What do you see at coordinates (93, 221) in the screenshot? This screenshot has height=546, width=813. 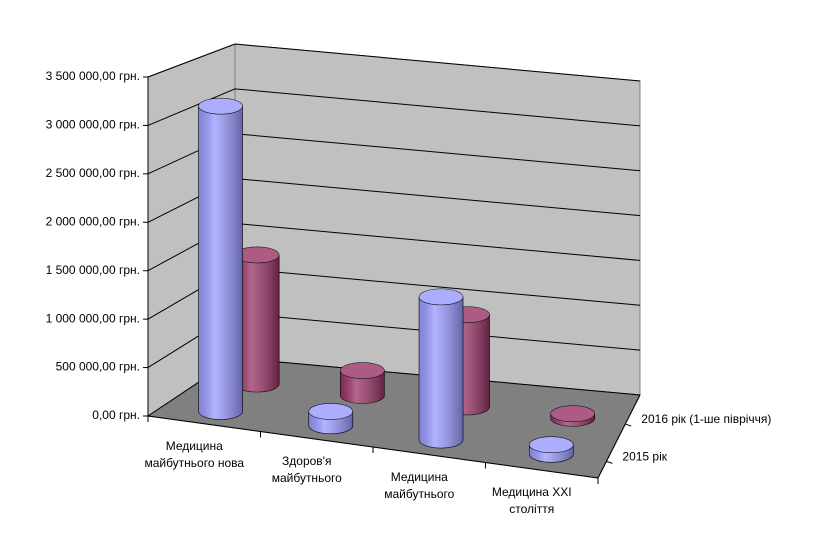 I see `y-tick-label: 2 000 000,00 грн.` at bounding box center [93, 221].